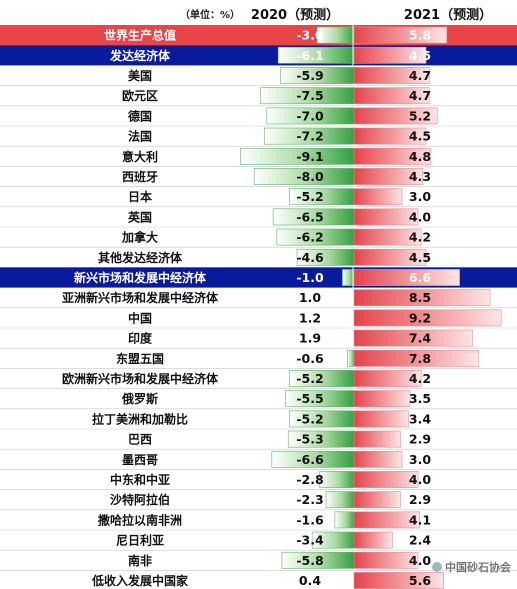  Describe the element at coordinates (420, 317) in the screenshot. I see `value-2021: 9.2` at that location.